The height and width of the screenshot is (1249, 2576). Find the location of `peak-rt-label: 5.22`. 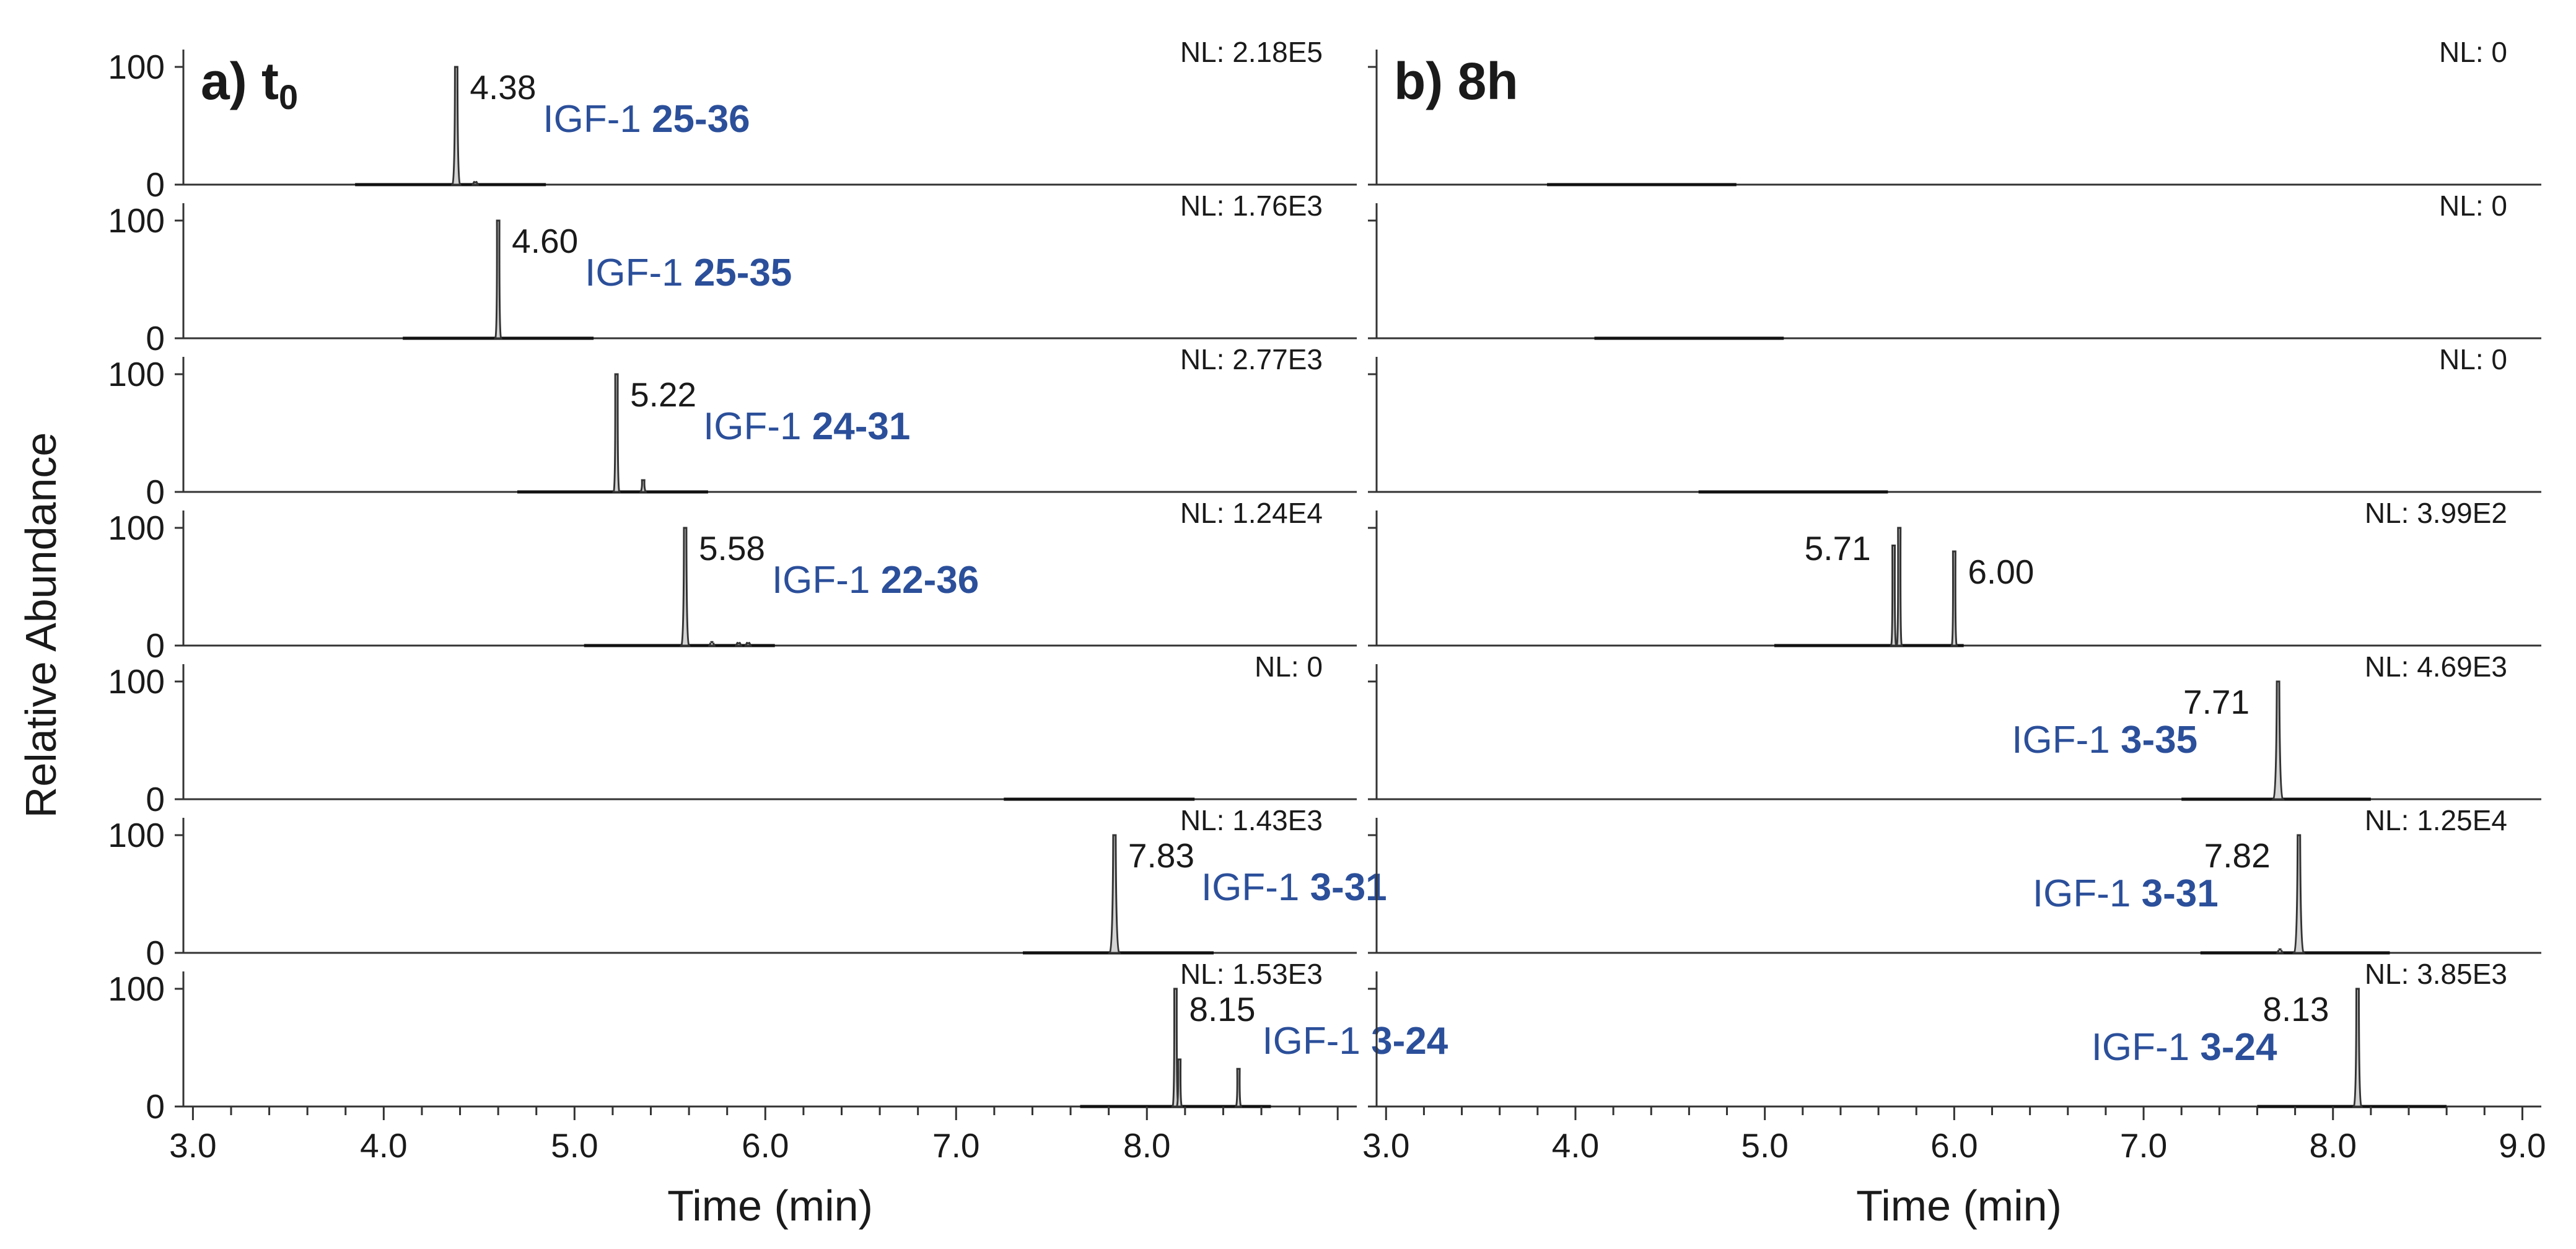

peak-rt-label: 5.22 is located at coordinates (663, 395).